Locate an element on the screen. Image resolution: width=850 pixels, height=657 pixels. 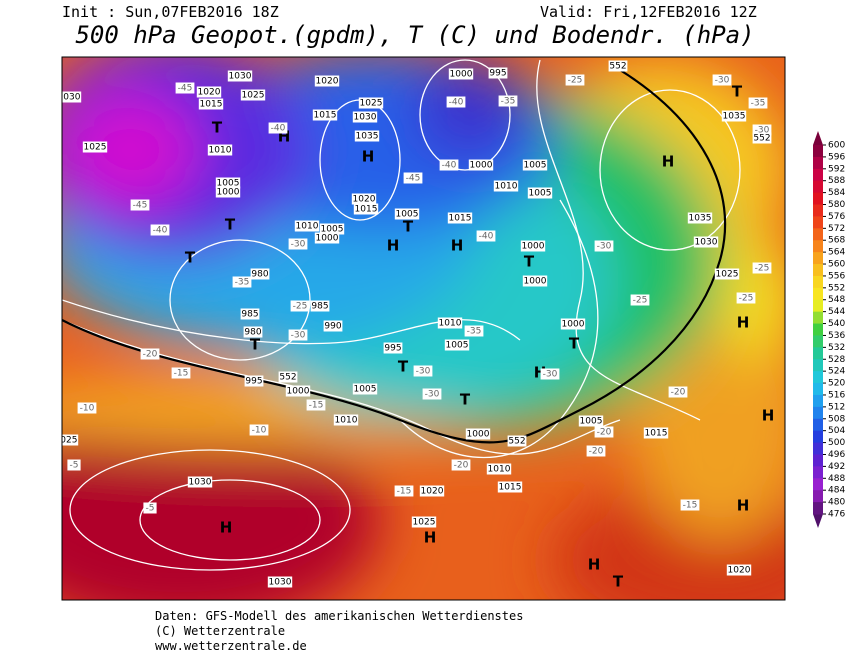
temperature-label: -15 is located at coordinates (690, 506).